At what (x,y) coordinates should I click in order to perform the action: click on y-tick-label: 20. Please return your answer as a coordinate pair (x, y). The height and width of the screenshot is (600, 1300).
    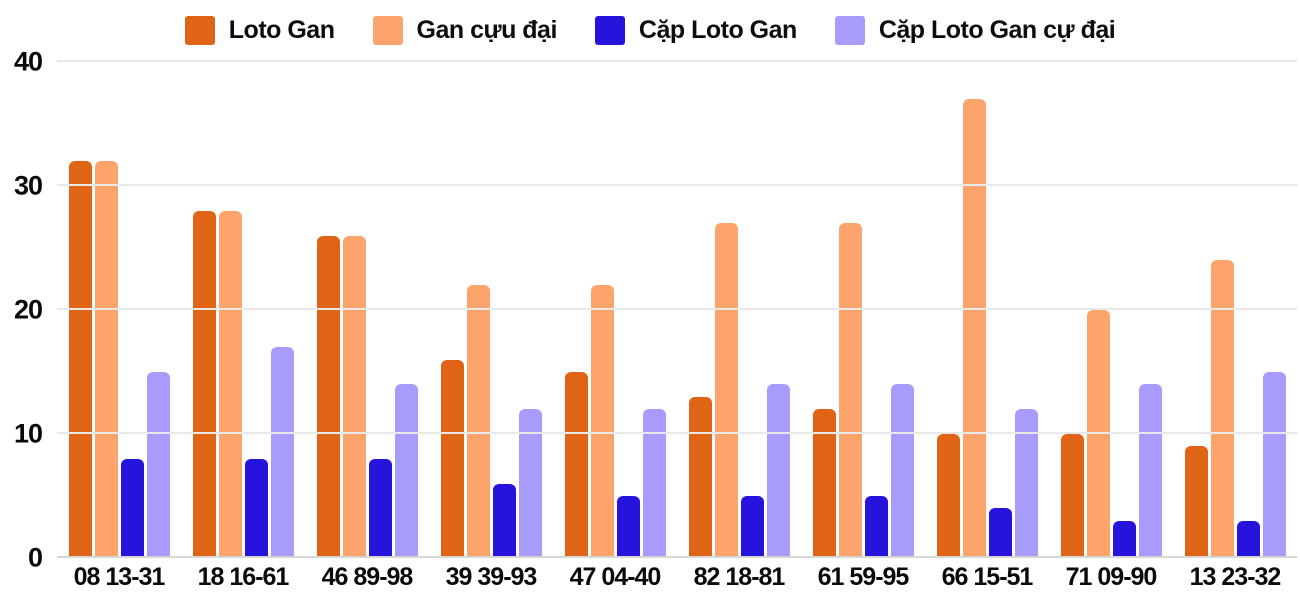
    Looking at the image, I should click on (28, 309).